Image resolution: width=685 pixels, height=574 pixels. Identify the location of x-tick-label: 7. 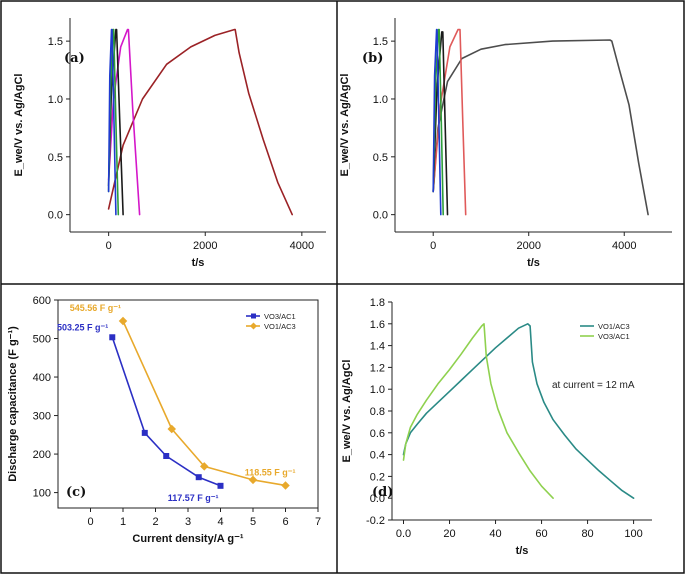
(318, 522).